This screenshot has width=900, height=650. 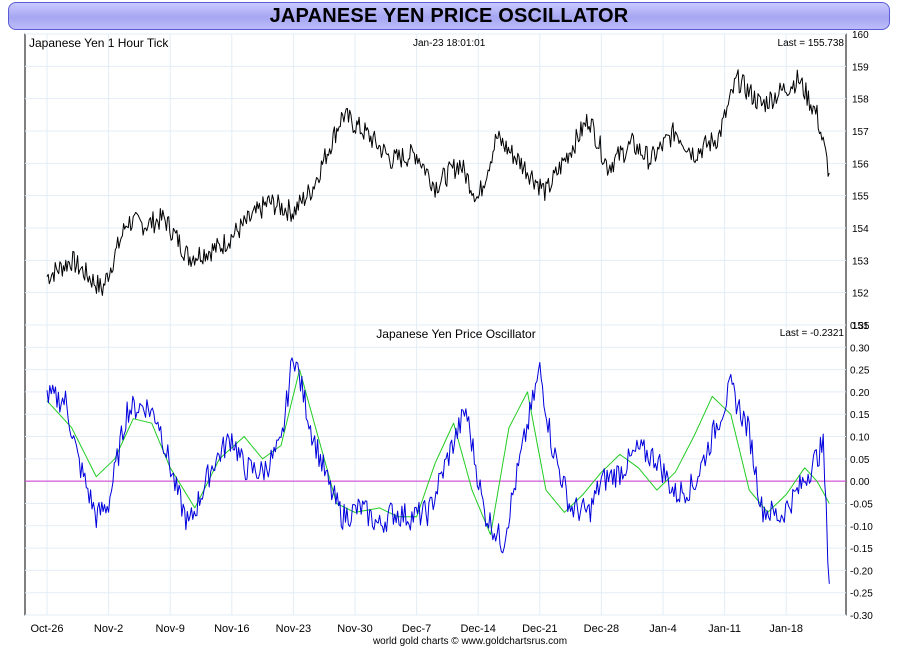 What do you see at coordinates (860, 100) in the screenshot?
I see `y-tick-label: 158` at bounding box center [860, 100].